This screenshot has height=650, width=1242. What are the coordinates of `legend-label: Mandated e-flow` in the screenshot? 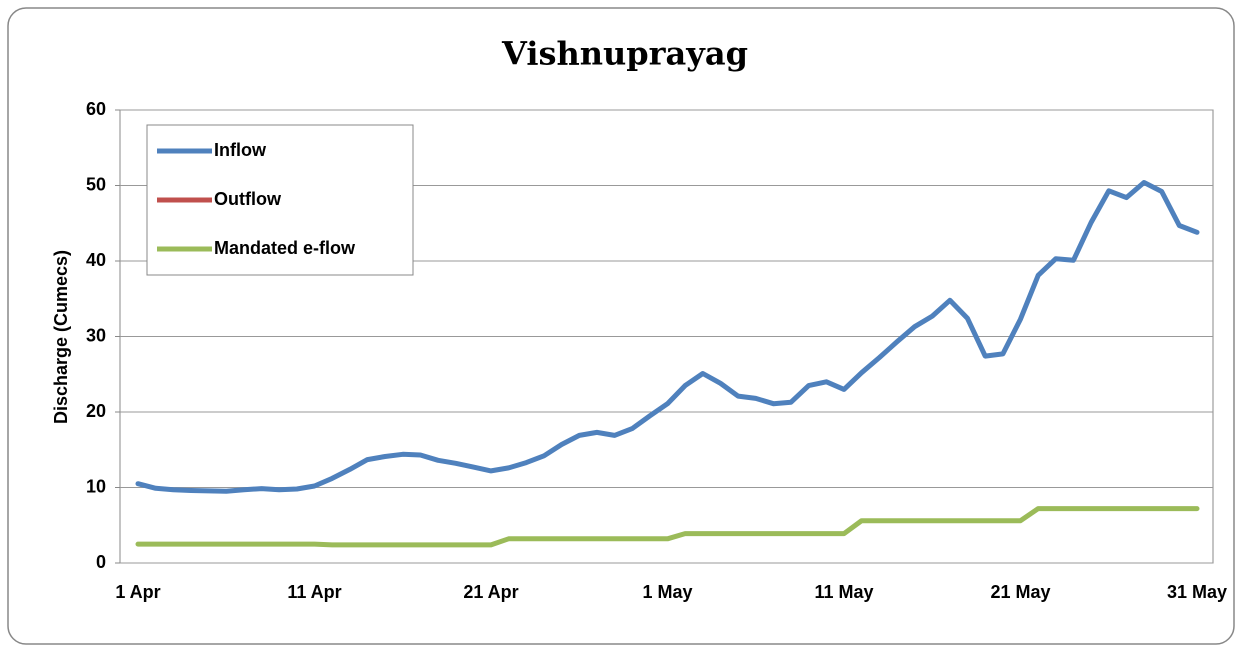 It's located at (285, 248).